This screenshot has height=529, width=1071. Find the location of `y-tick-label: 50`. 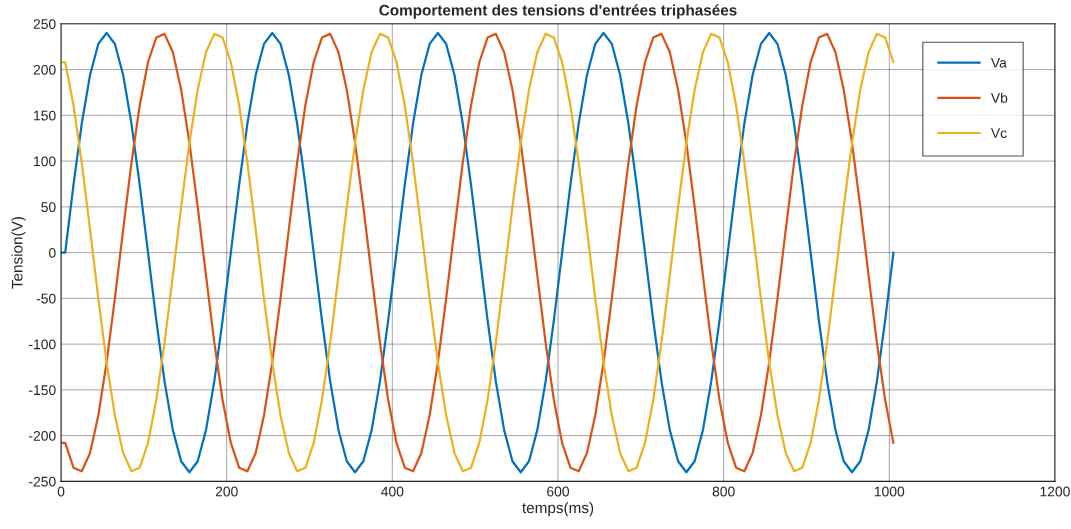

y-tick-label: 50 is located at coordinates (48, 207).